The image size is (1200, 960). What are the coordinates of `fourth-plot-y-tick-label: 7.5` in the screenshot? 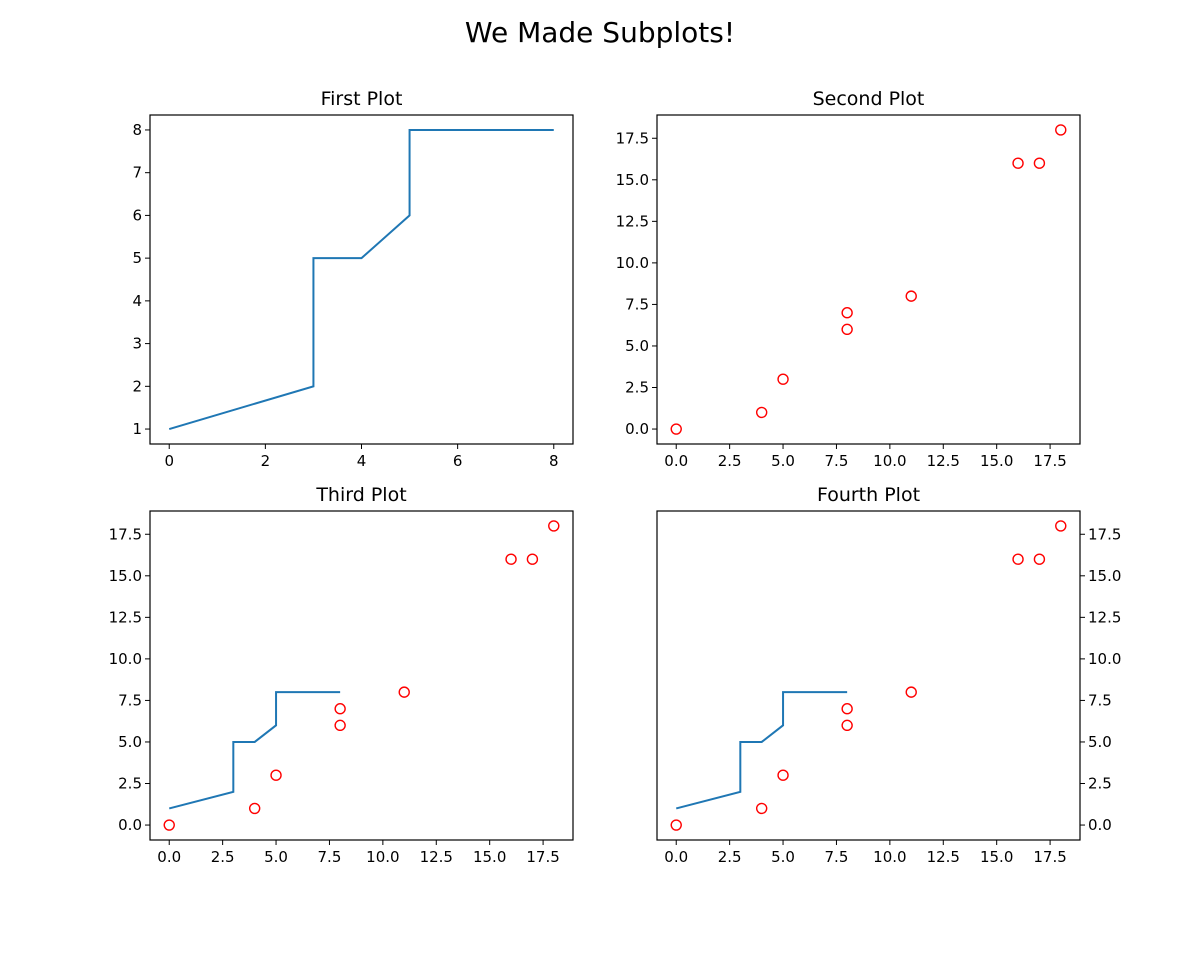 It's located at (1100, 700).